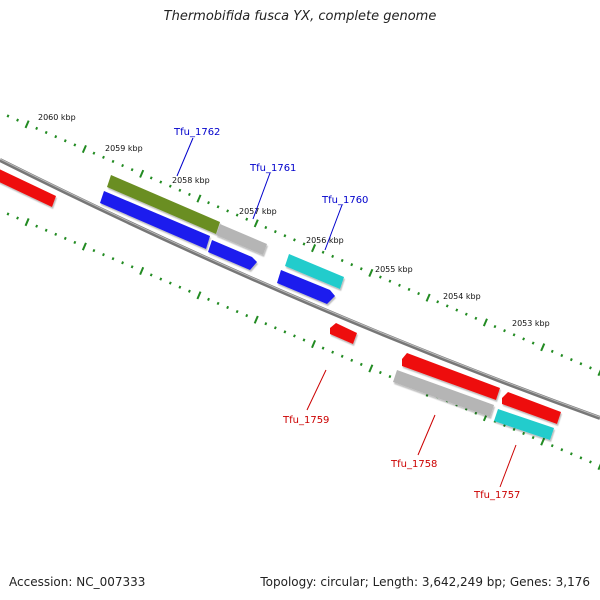  What do you see at coordinates (305, 420) in the screenshot?
I see `gene-label: Tfu_1759` at bounding box center [305, 420].